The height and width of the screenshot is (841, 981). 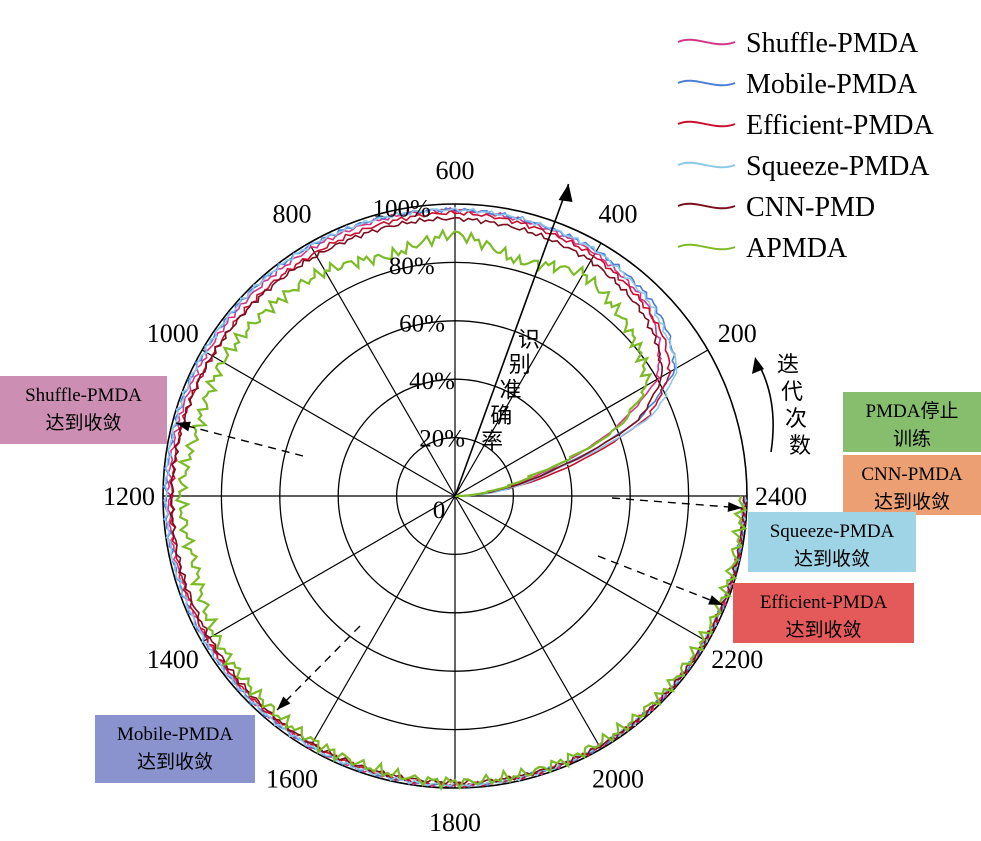 What do you see at coordinates (737, 659) in the screenshot?
I see `angular-tick-label: 2200` at bounding box center [737, 659].